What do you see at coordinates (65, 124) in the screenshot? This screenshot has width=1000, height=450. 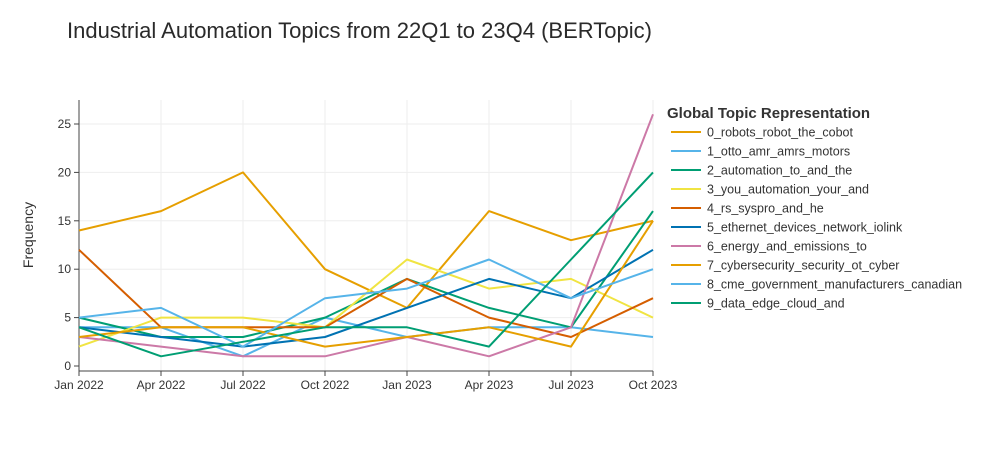 I see `y-tick-label: 25` at bounding box center [65, 124].